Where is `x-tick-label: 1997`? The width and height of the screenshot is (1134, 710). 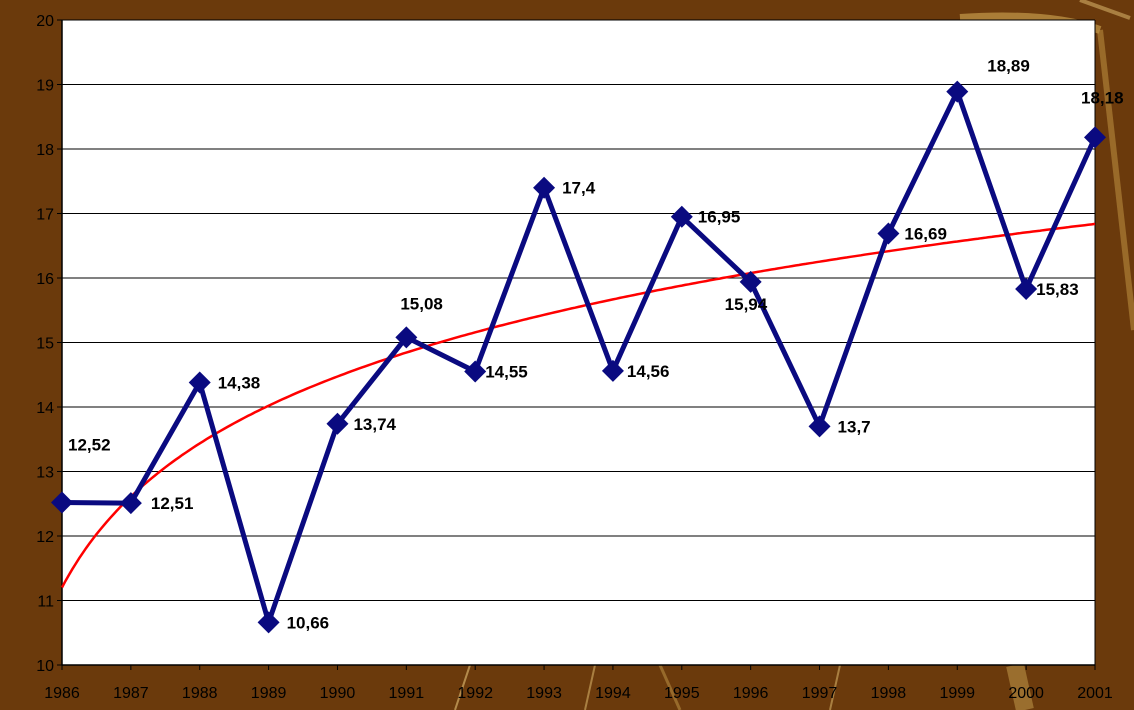 x-tick-label: 1997 is located at coordinates (820, 693).